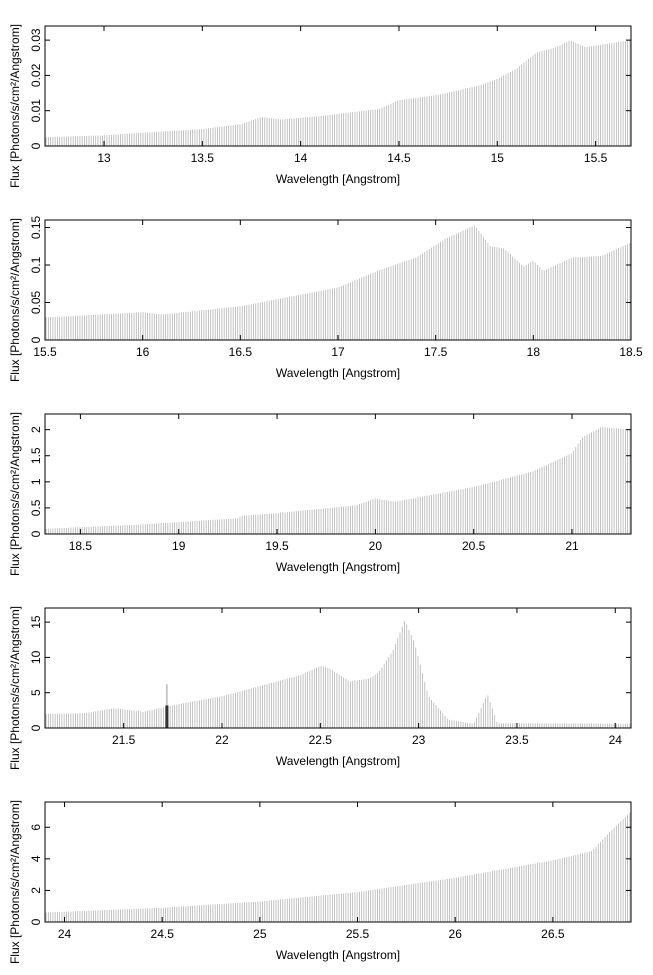 This screenshot has height=975, width=653. What do you see at coordinates (36, 75) in the screenshot?
I see `y-tick-label: 0.02` at bounding box center [36, 75].